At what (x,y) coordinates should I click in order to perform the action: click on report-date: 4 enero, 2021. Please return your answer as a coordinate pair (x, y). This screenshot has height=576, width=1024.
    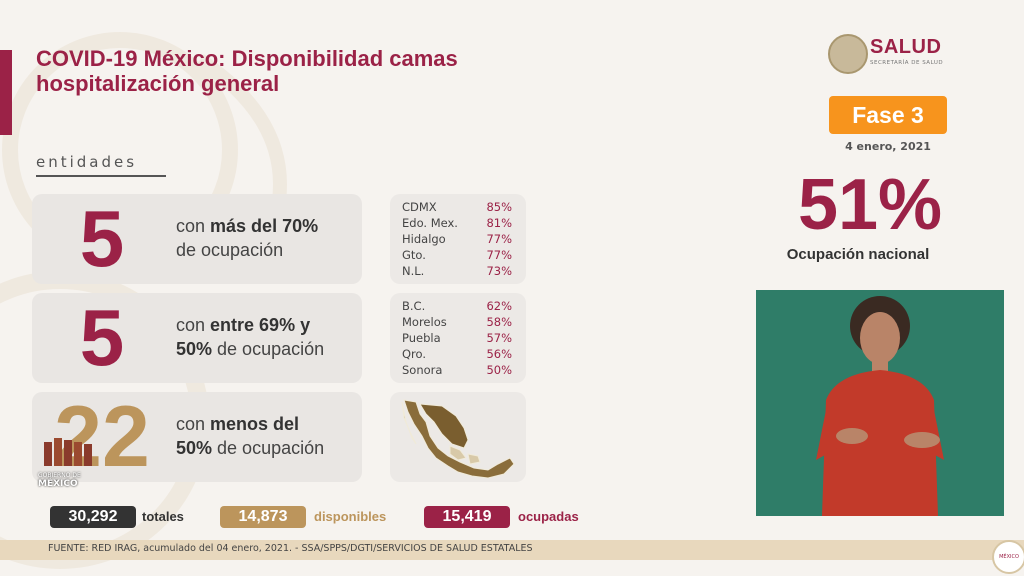
    Looking at the image, I should click on (888, 146).